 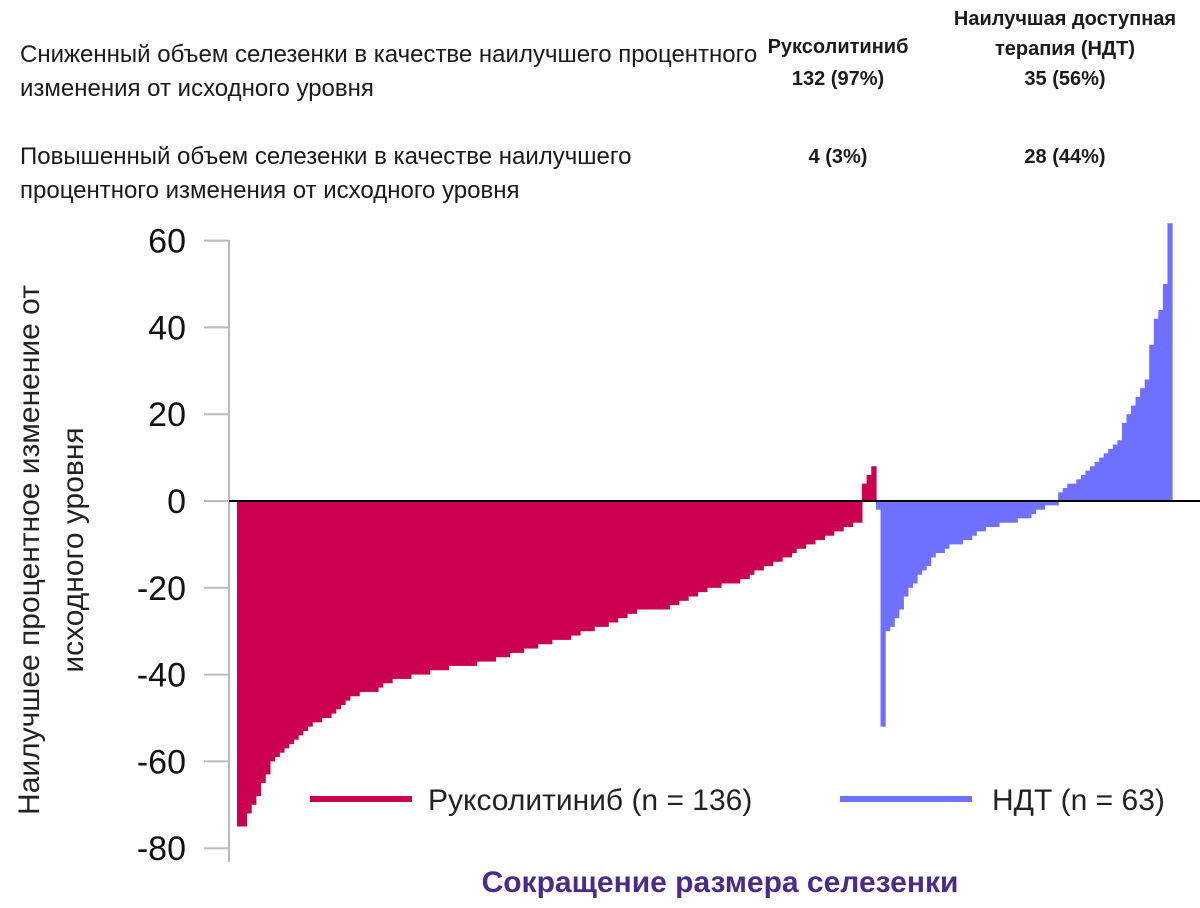 I want to click on y-tick-label: -80, so click(x=161, y=849).